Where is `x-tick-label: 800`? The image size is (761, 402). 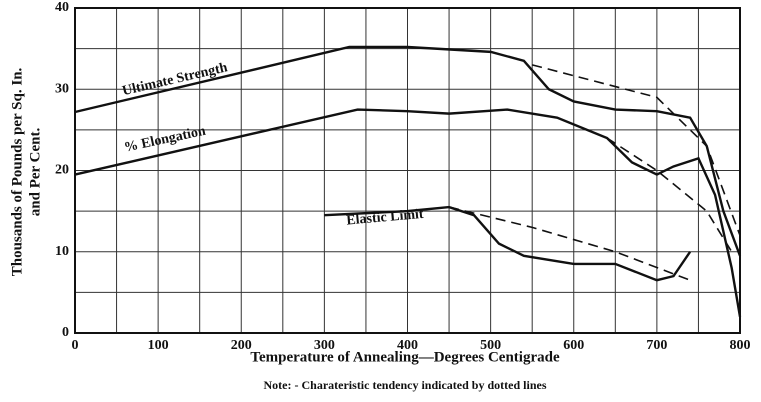 x-tick-label: 800 is located at coordinates (740, 345).